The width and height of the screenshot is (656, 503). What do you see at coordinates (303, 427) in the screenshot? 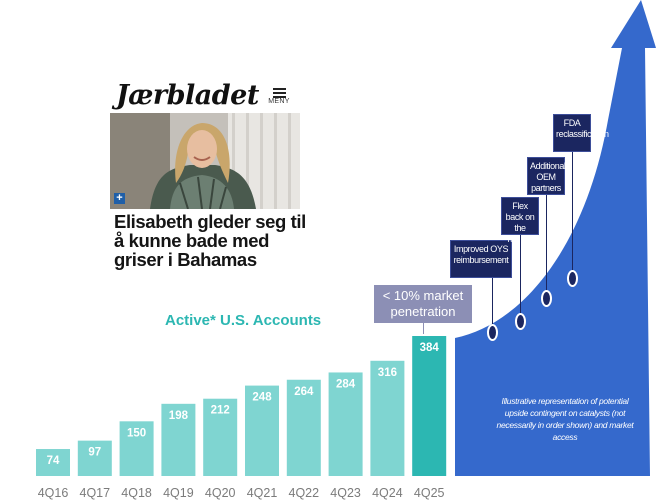
I see `bar-4Q22` at bounding box center [303, 427].